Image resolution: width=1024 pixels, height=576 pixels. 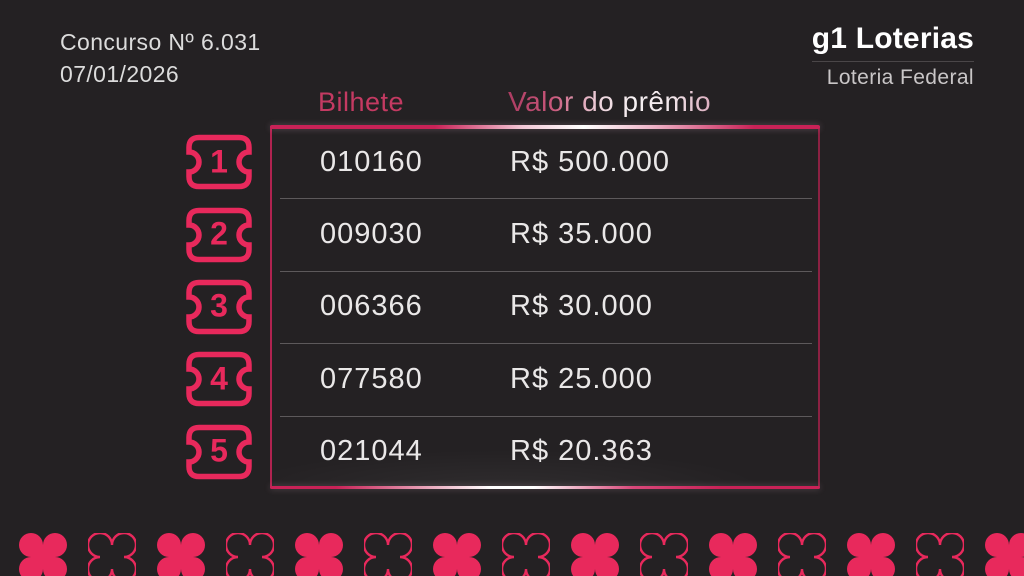 I want to click on bilhete-cell: 077580, so click(x=371, y=378).